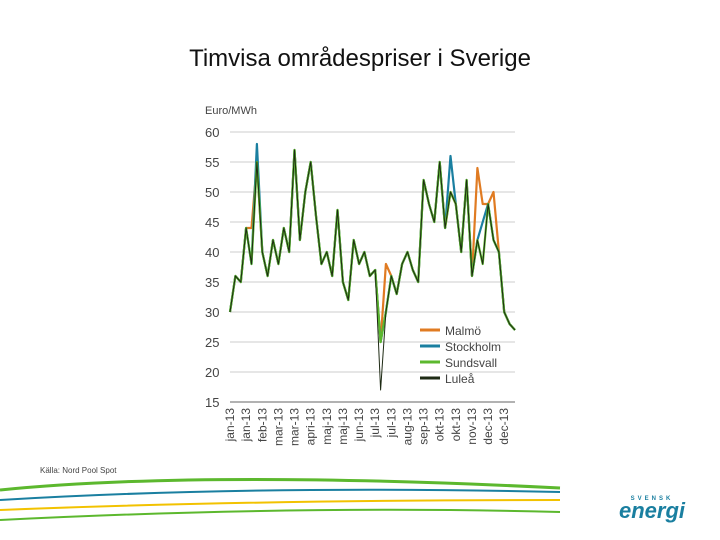 The image size is (720, 540). What do you see at coordinates (460, 379) in the screenshot?
I see `legend-label: Luleå` at bounding box center [460, 379].